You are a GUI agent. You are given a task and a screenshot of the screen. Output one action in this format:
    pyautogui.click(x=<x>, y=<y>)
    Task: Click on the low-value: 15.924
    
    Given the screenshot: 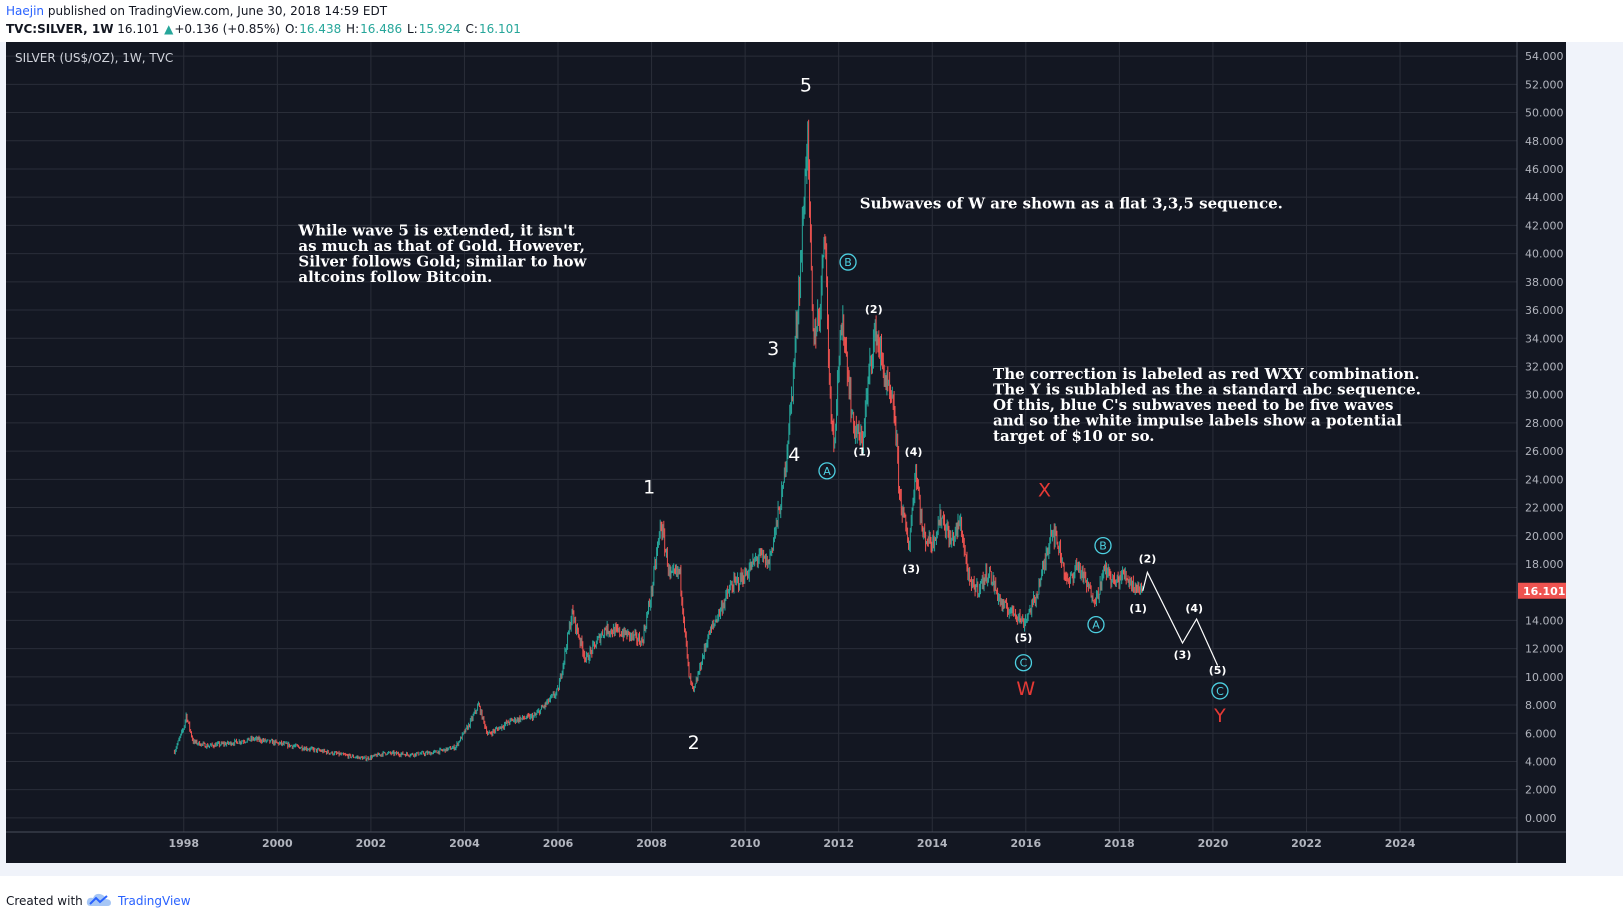 What is the action you would take?
    pyautogui.click(x=439, y=29)
    